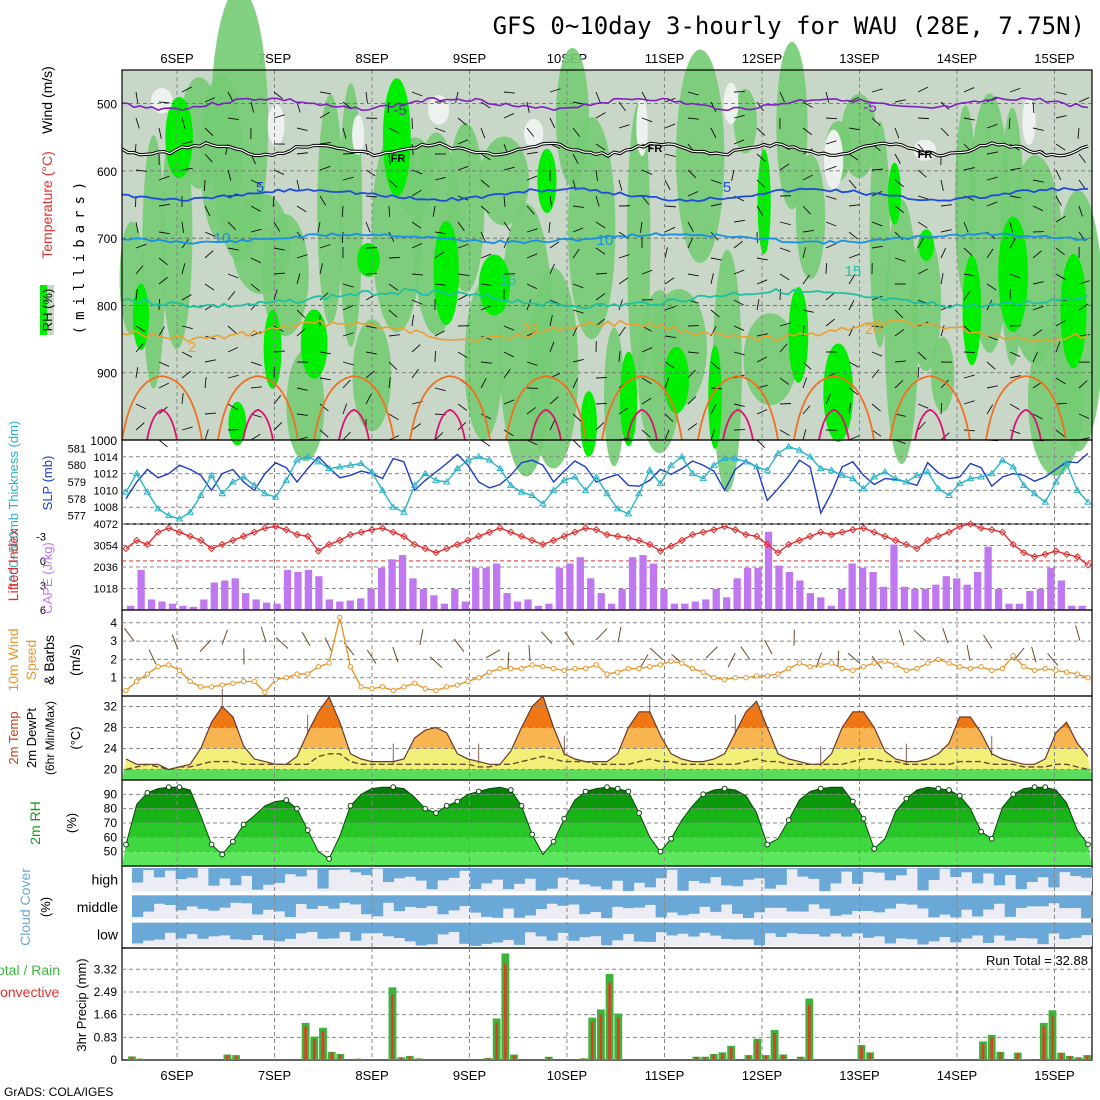  I want to click on footer-credit: GrADS: COLA/IGES, so click(58, 1092).